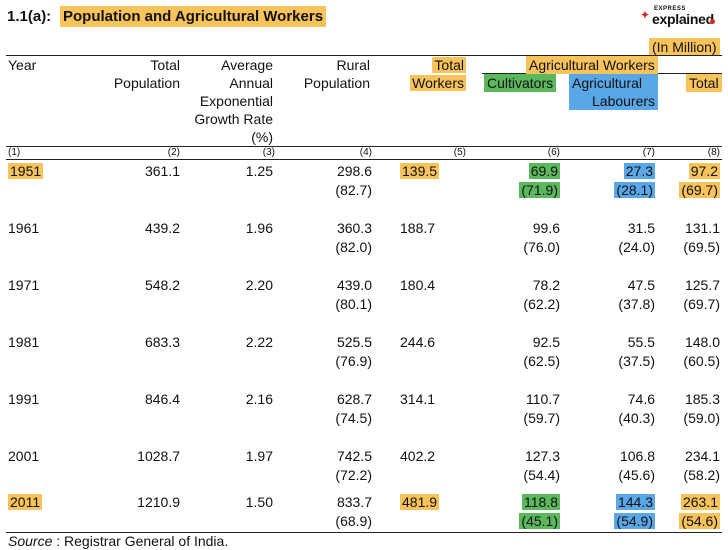 This screenshot has height=550, width=728. I want to click on cell-agricultural-labourers: 27.3 (28.1), so click(615, 181).